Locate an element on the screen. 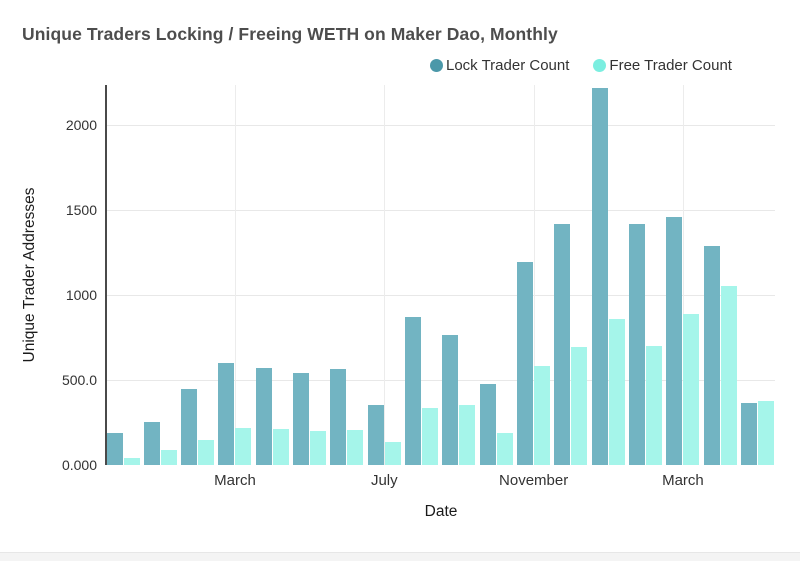 The width and height of the screenshot is (800, 561). y-tick-label: 0.000 is located at coordinates (79, 465).